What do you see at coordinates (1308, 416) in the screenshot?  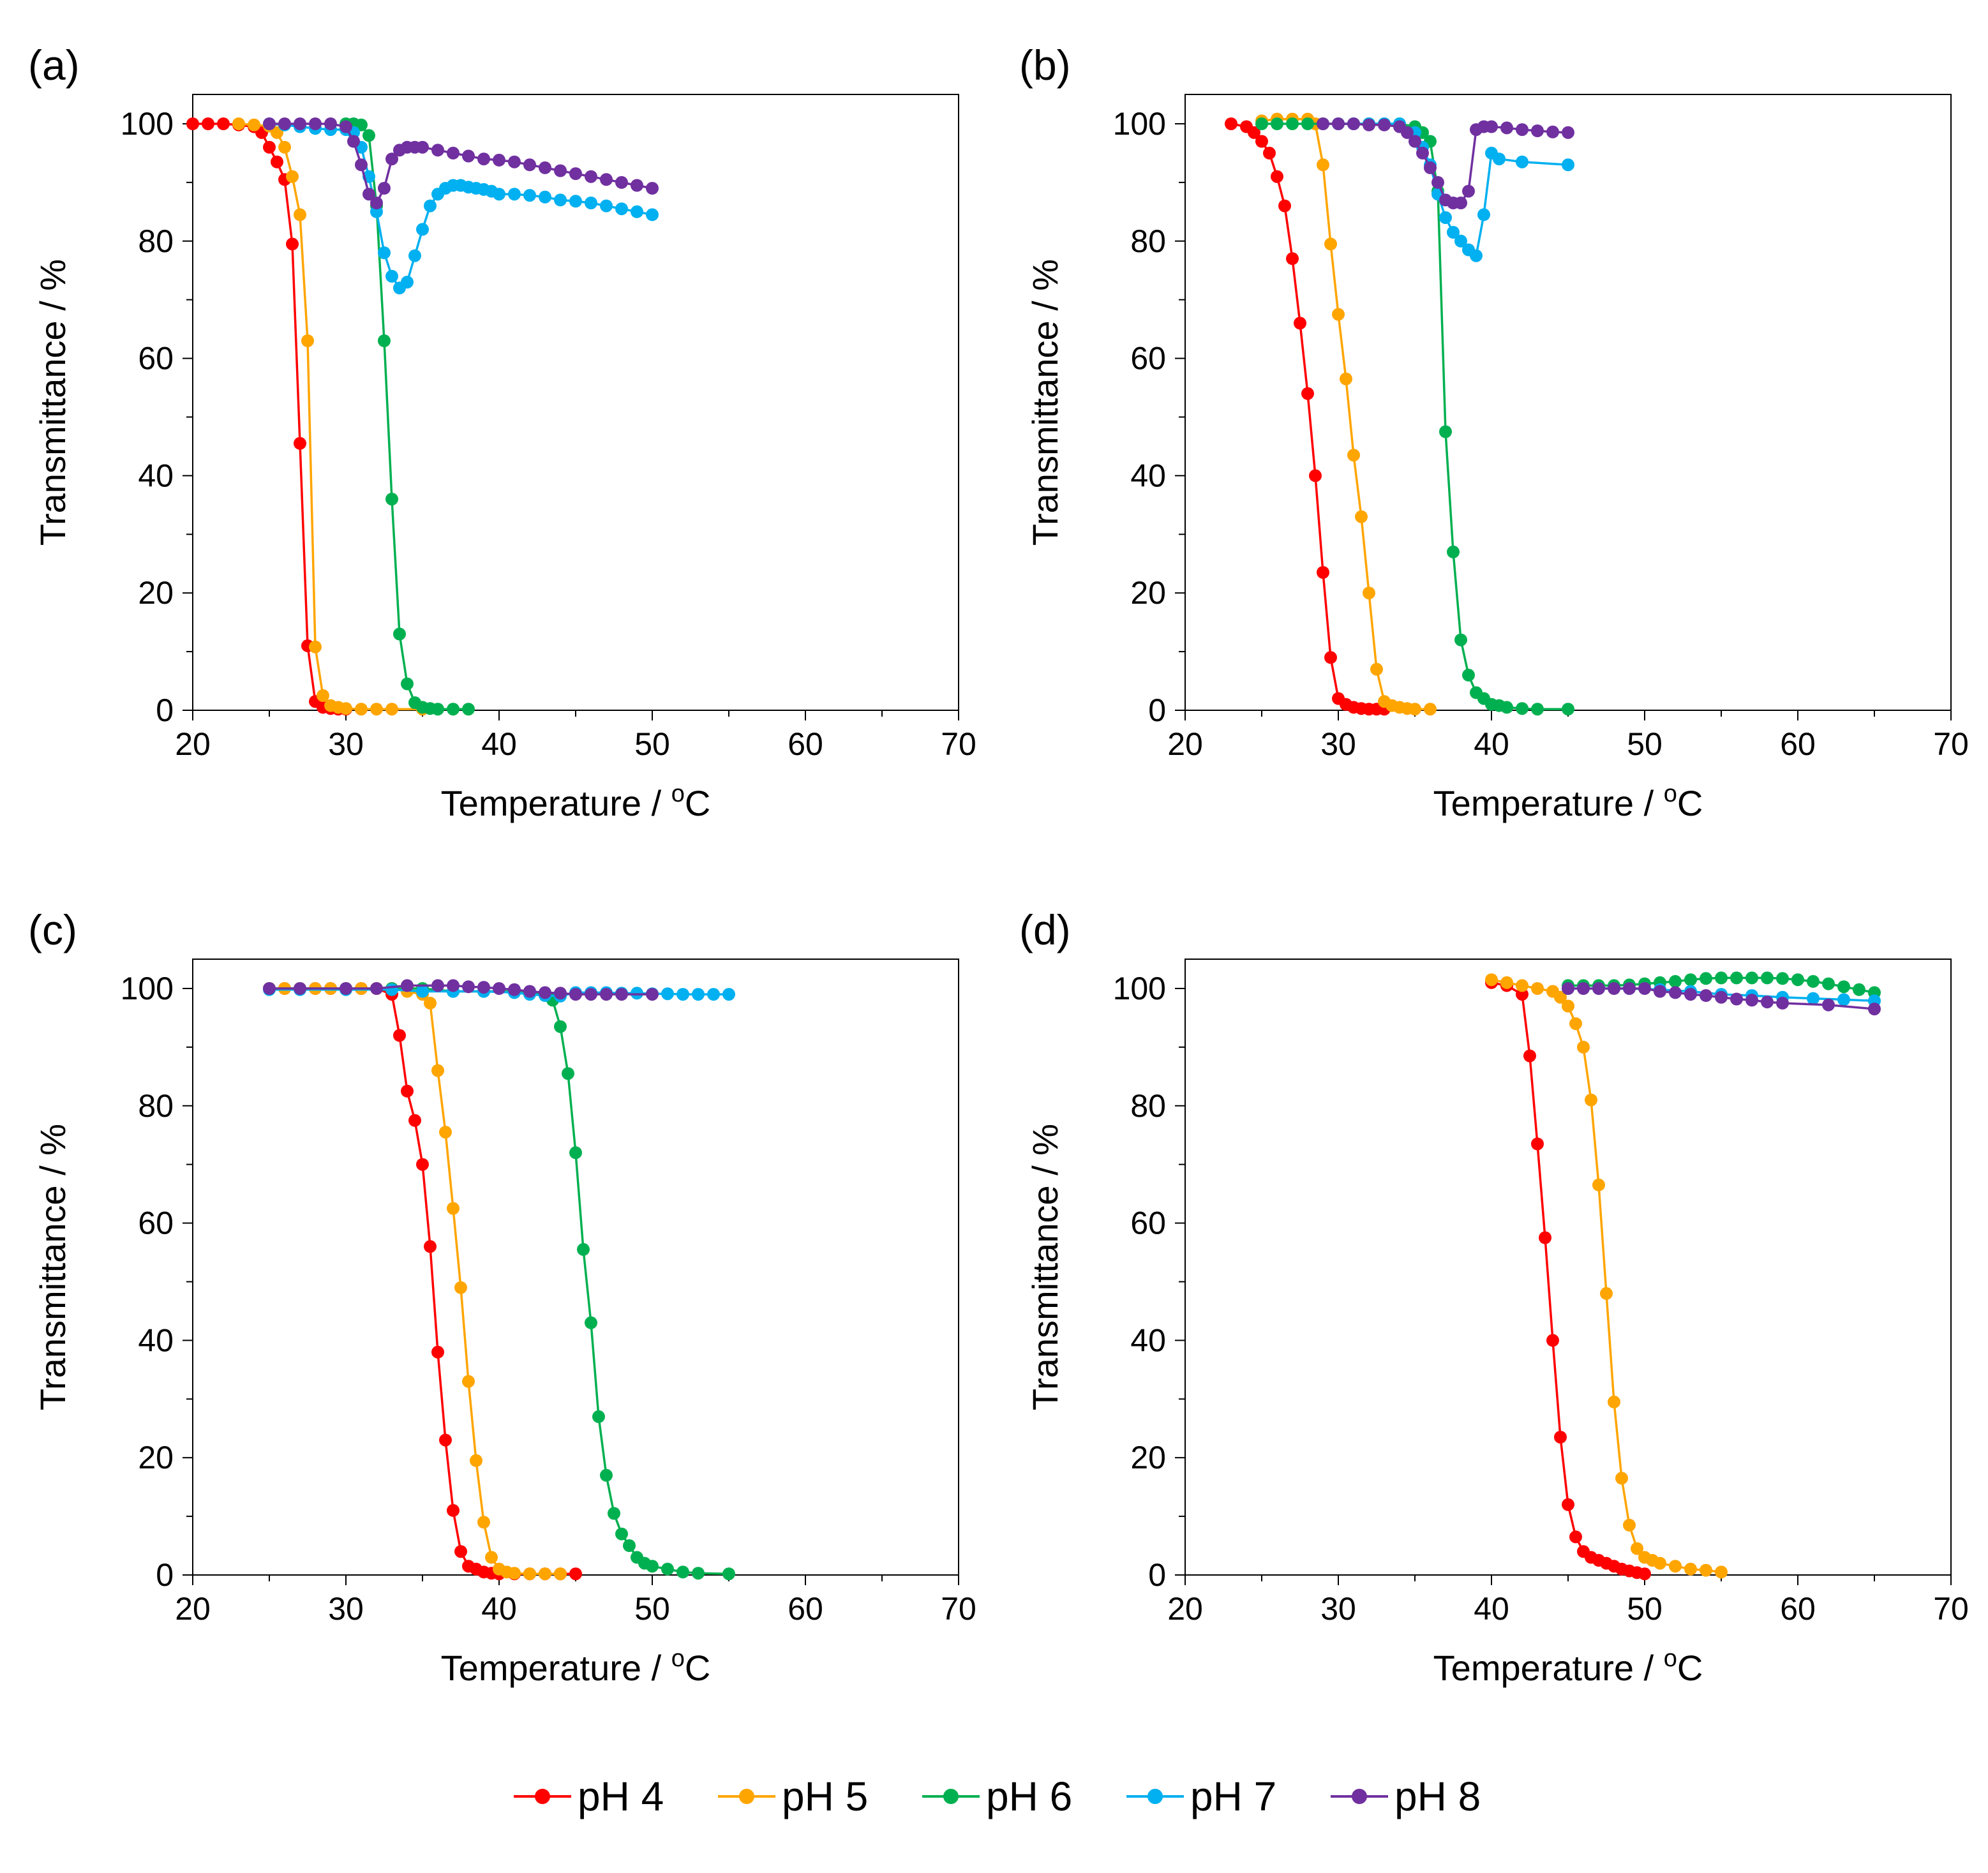 I see `series-ph4` at bounding box center [1308, 416].